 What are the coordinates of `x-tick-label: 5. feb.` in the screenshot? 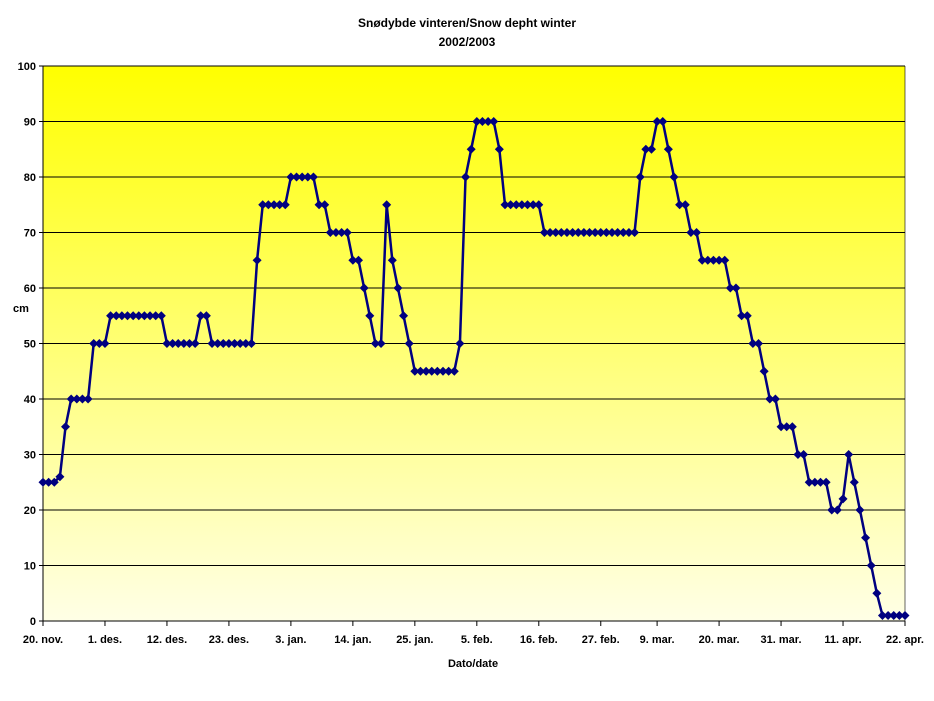 It's located at (477, 640).